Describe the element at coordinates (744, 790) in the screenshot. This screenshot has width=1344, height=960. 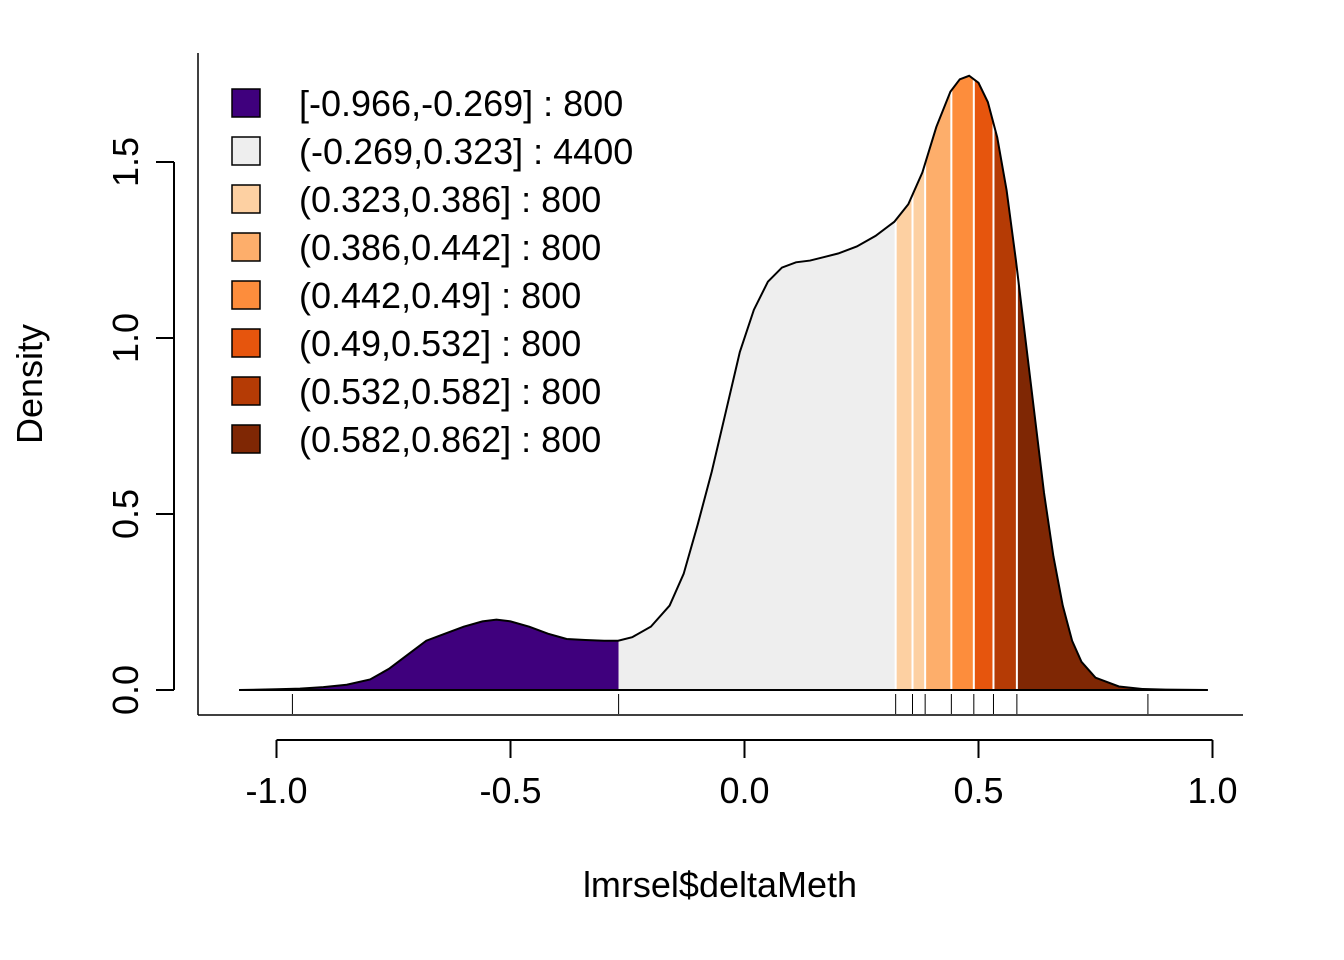
I see `x-tick-label: 0.0` at that location.